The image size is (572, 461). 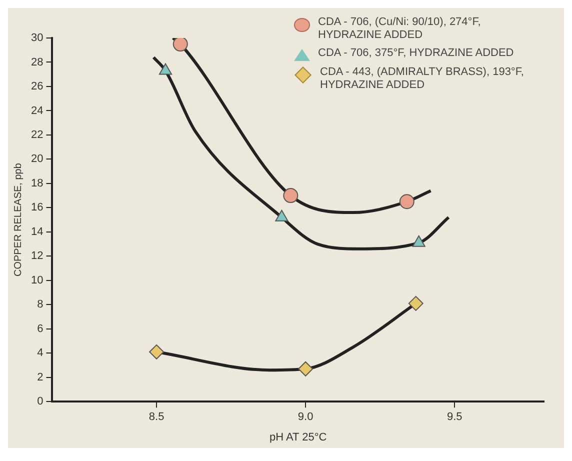 What do you see at coordinates (37, 38) in the screenshot?
I see `y-tick-label: 30` at bounding box center [37, 38].